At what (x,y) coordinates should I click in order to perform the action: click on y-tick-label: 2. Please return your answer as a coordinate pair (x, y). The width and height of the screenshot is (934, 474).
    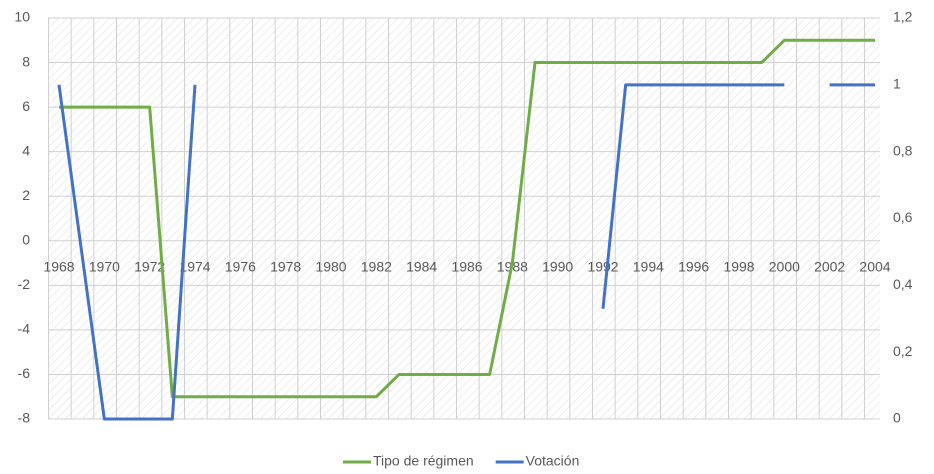
    Looking at the image, I should click on (26, 195).